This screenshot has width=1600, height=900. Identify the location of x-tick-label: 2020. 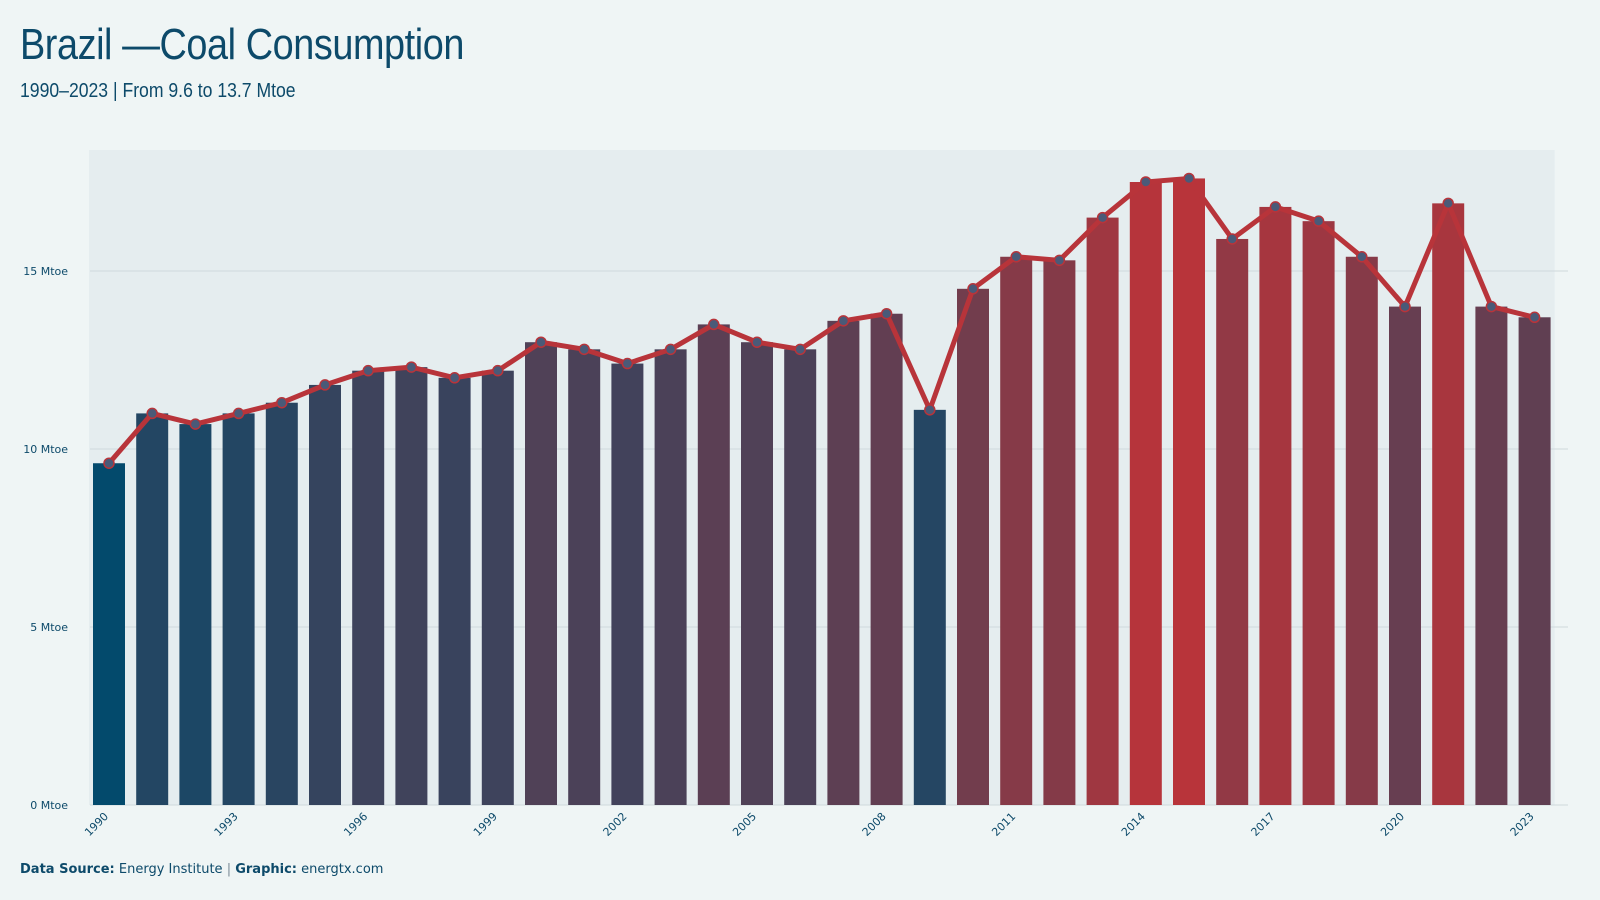
(1392, 824).